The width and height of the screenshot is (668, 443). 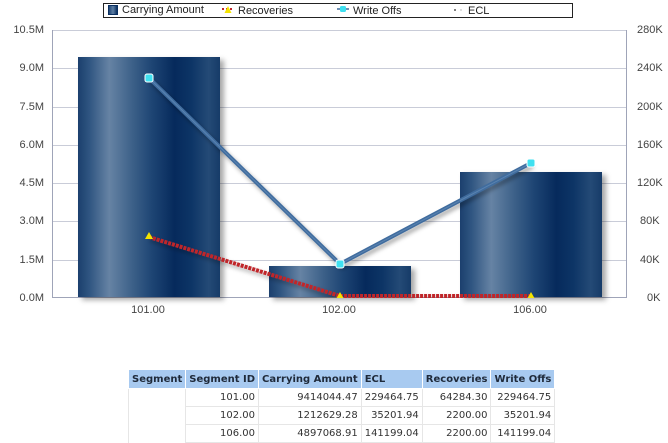 What do you see at coordinates (31, 68) in the screenshot?
I see `y-axis-left-tick: 9.0M` at bounding box center [31, 68].